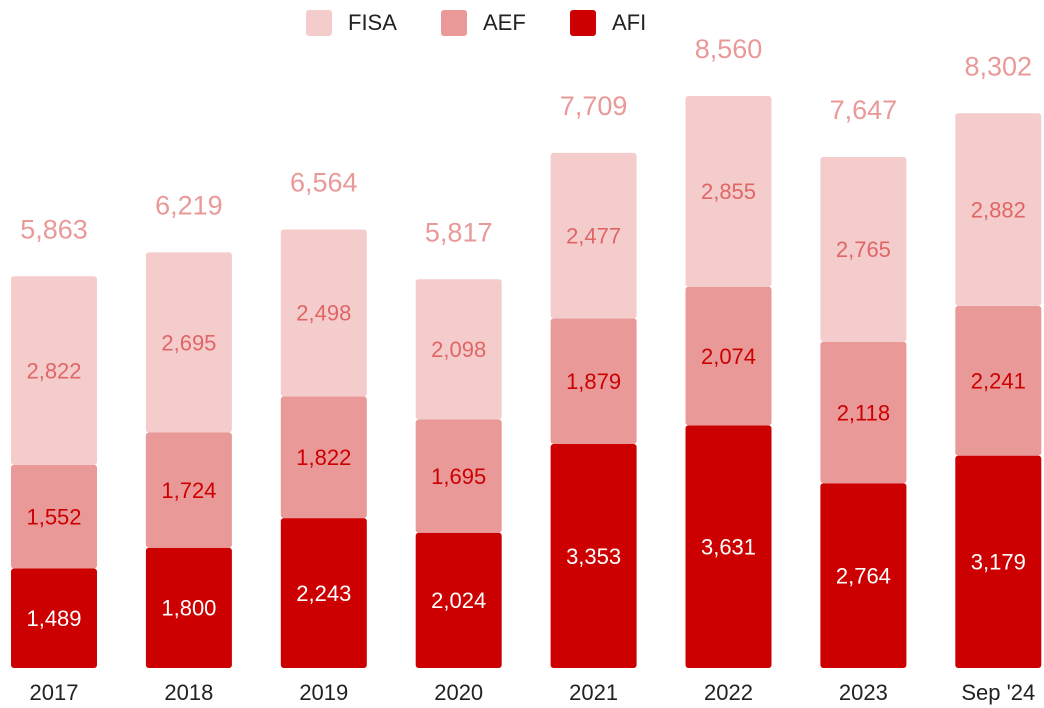 Image resolution: width=1044 pixels, height=708 pixels. I want to click on total-label: 6,219, so click(189, 206).